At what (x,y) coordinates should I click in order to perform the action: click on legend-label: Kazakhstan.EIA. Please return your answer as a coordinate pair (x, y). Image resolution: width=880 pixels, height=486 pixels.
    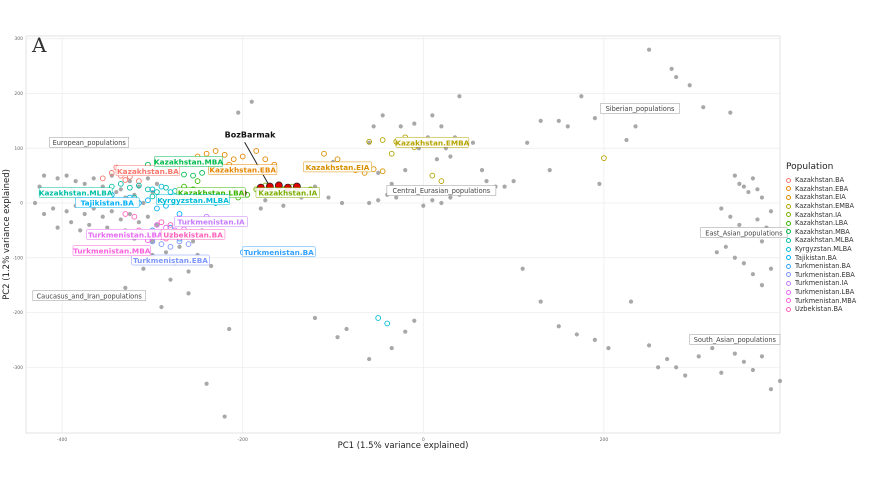
    Looking at the image, I should click on (820, 197).